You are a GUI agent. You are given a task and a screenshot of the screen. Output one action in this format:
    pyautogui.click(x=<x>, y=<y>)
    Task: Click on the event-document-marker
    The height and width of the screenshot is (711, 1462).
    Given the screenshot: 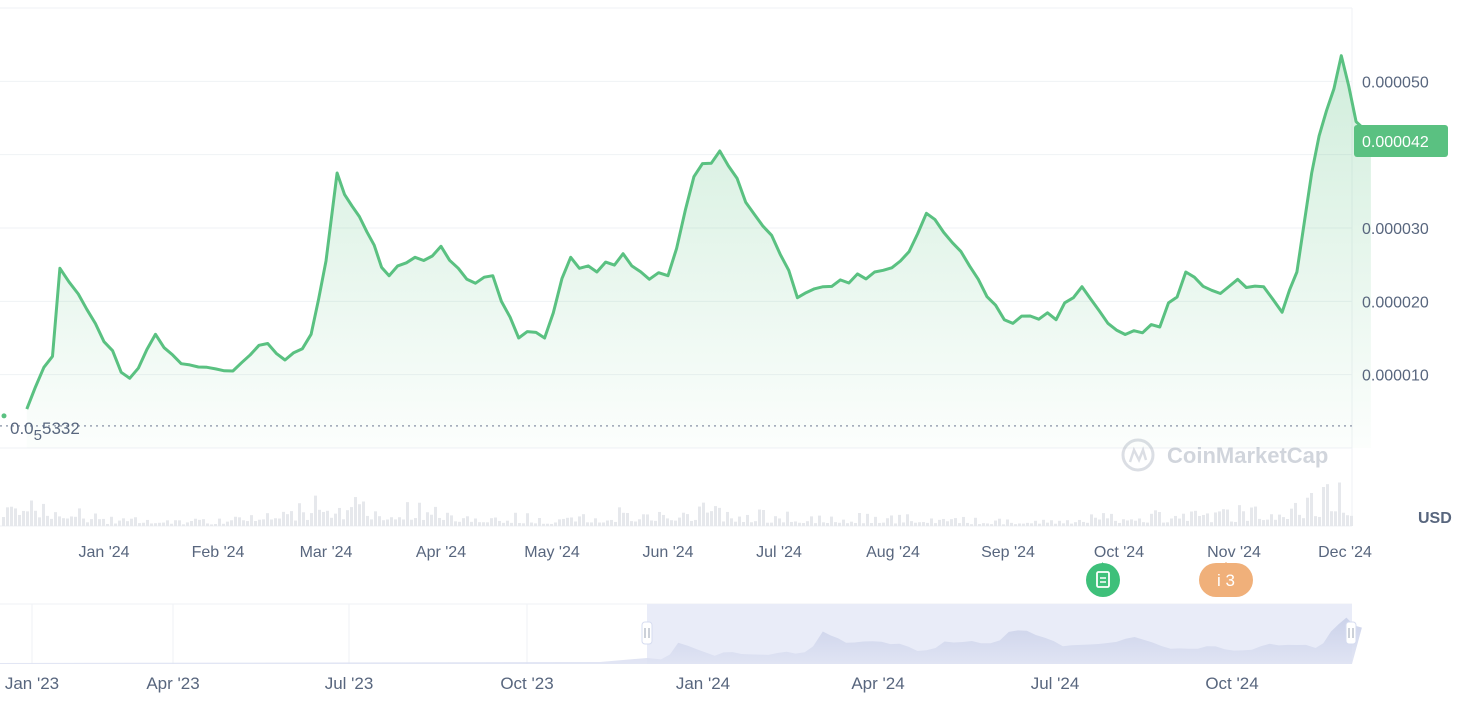 What is the action you would take?
    pyautogui.click(x=1103, y=579)
    